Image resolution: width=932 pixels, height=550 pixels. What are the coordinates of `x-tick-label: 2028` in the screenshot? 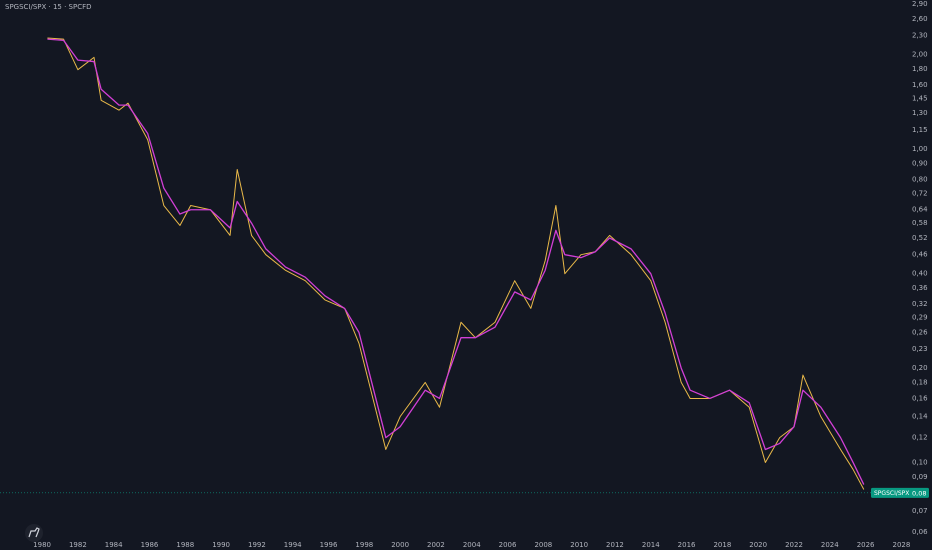 It's located at (902, 545).